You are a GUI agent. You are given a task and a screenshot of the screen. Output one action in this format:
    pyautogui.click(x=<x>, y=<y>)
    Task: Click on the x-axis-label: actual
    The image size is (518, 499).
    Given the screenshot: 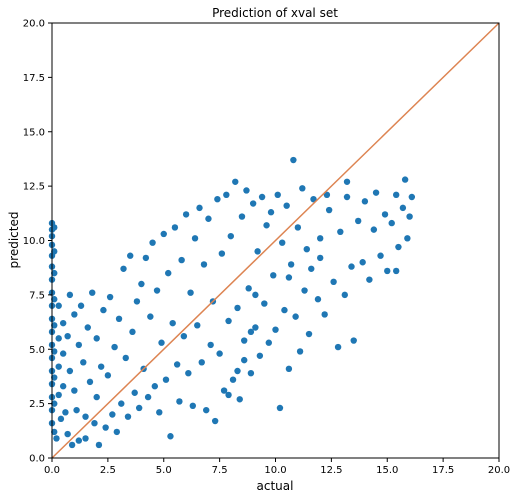 What is the action you would take?
    pyautogui.click(x=275, y=486)
    